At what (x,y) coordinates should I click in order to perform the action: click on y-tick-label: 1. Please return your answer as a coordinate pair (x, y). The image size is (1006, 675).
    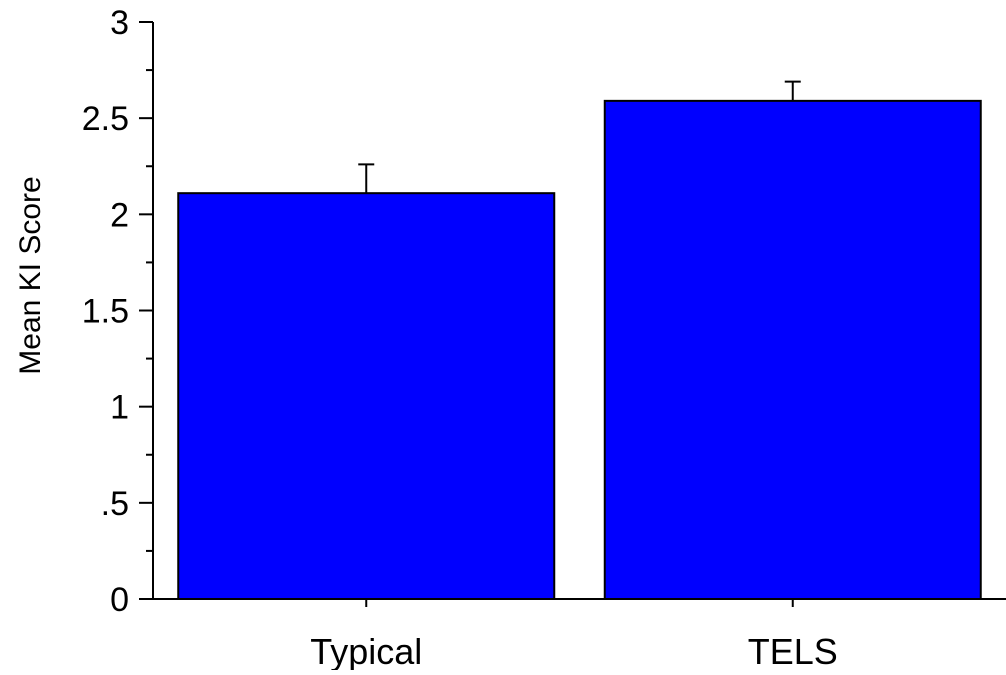
    Looking at the image, I should click on (119, 408).